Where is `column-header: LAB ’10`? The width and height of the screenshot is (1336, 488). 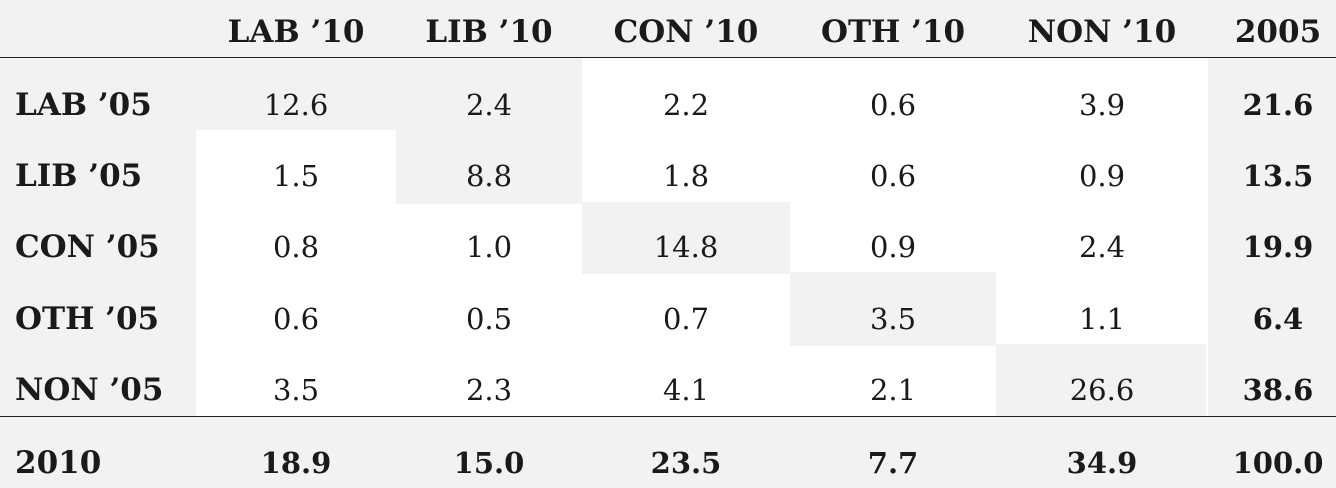 column-header: LAB ’10 is located at coordinates (296, 32).